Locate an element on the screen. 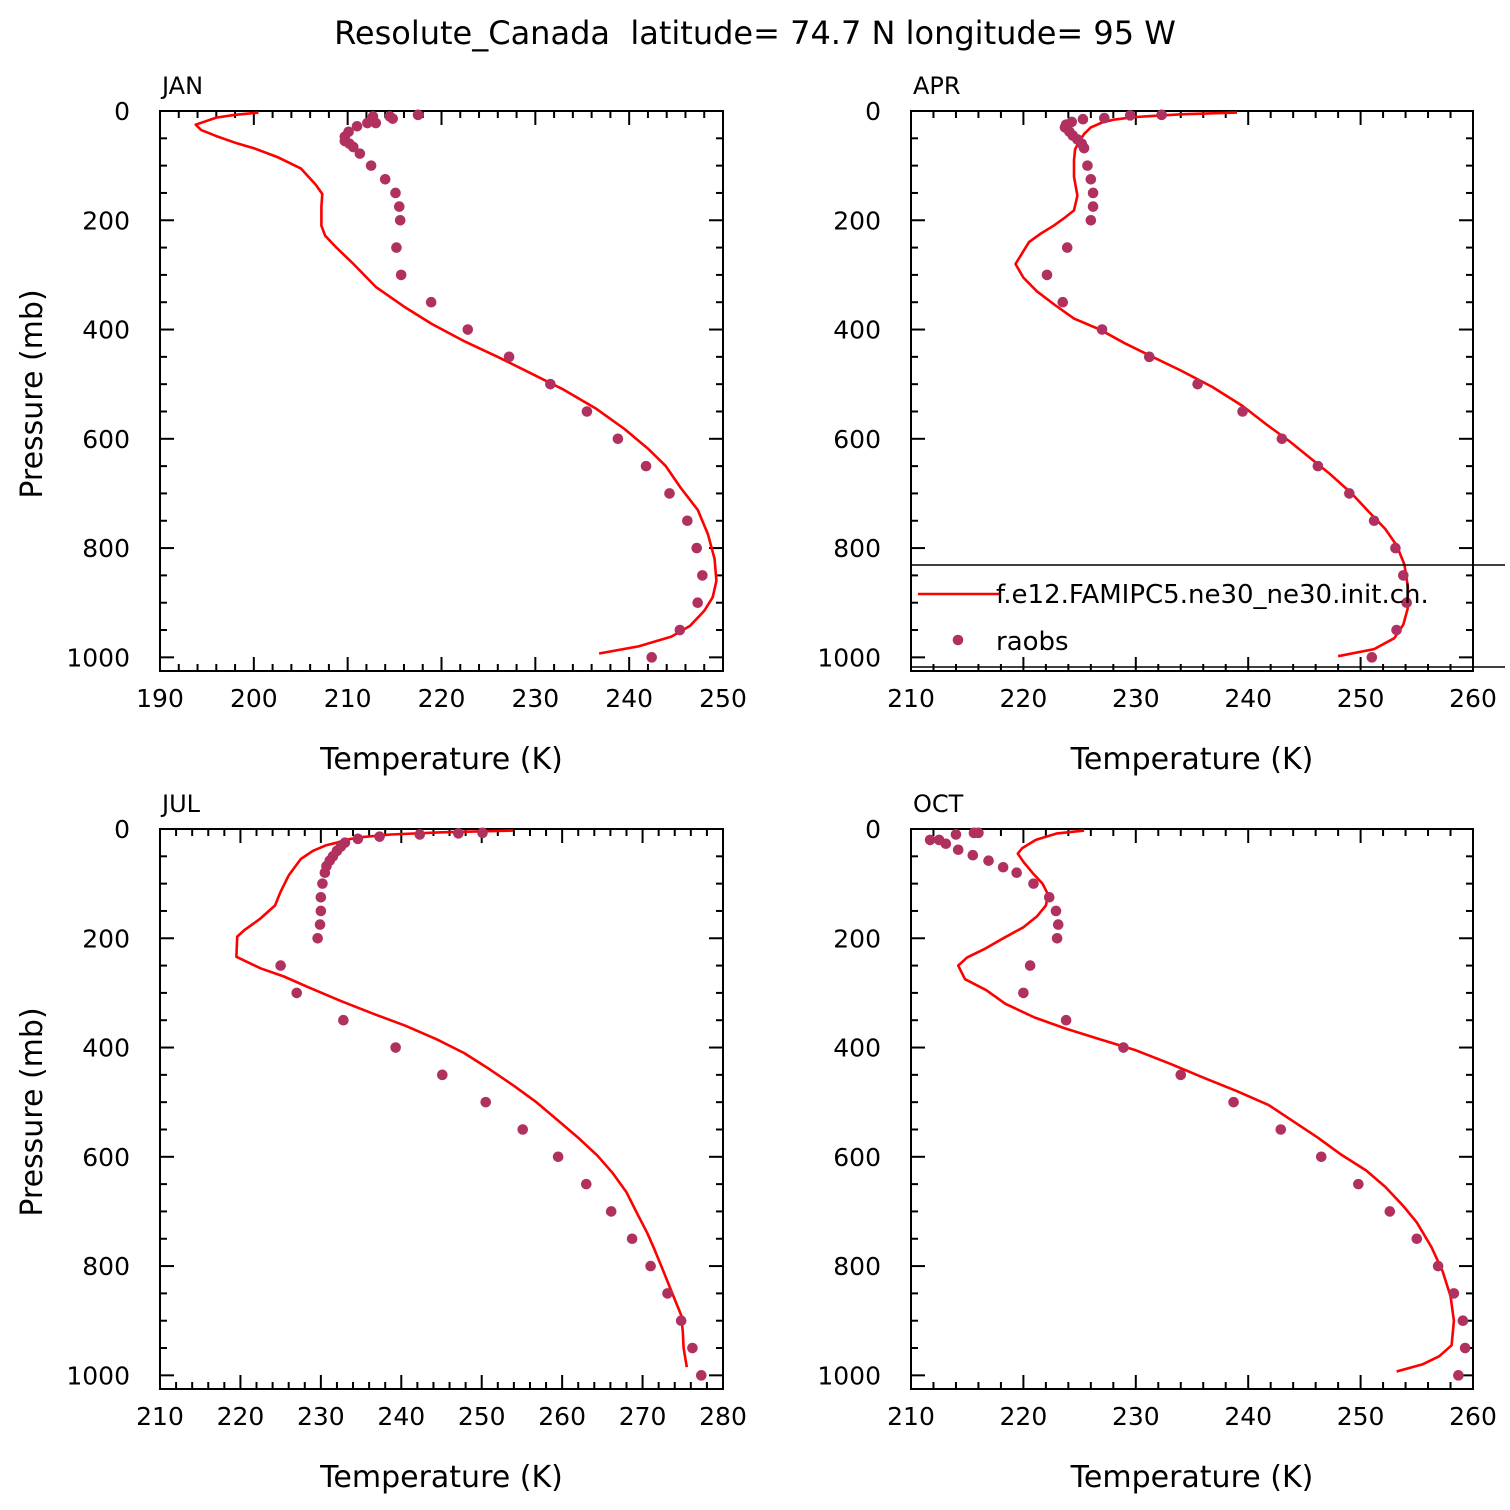 Image resolution: width=1510 pixels, height=1510 pixels. x-tick-label: 220 is located at coordinates (442, 698).